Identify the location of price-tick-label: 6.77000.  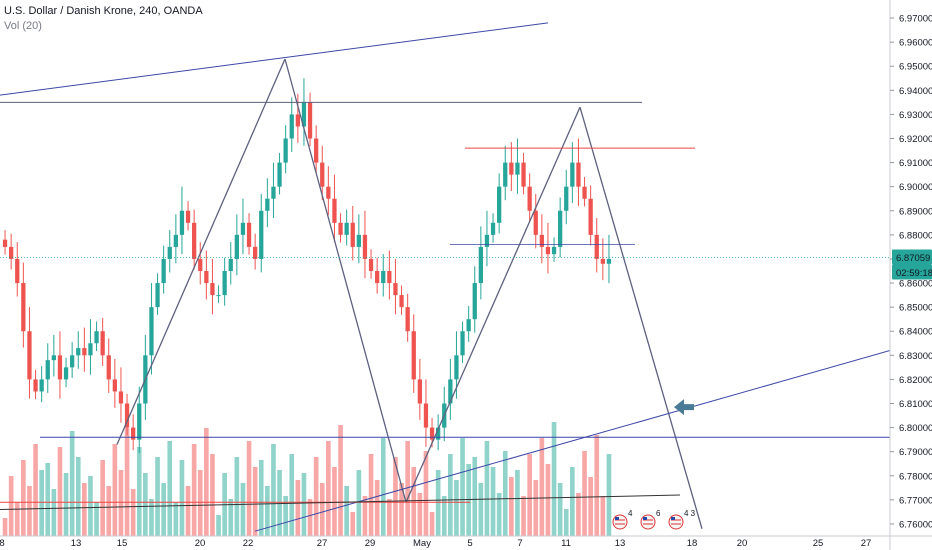
(915, 500).